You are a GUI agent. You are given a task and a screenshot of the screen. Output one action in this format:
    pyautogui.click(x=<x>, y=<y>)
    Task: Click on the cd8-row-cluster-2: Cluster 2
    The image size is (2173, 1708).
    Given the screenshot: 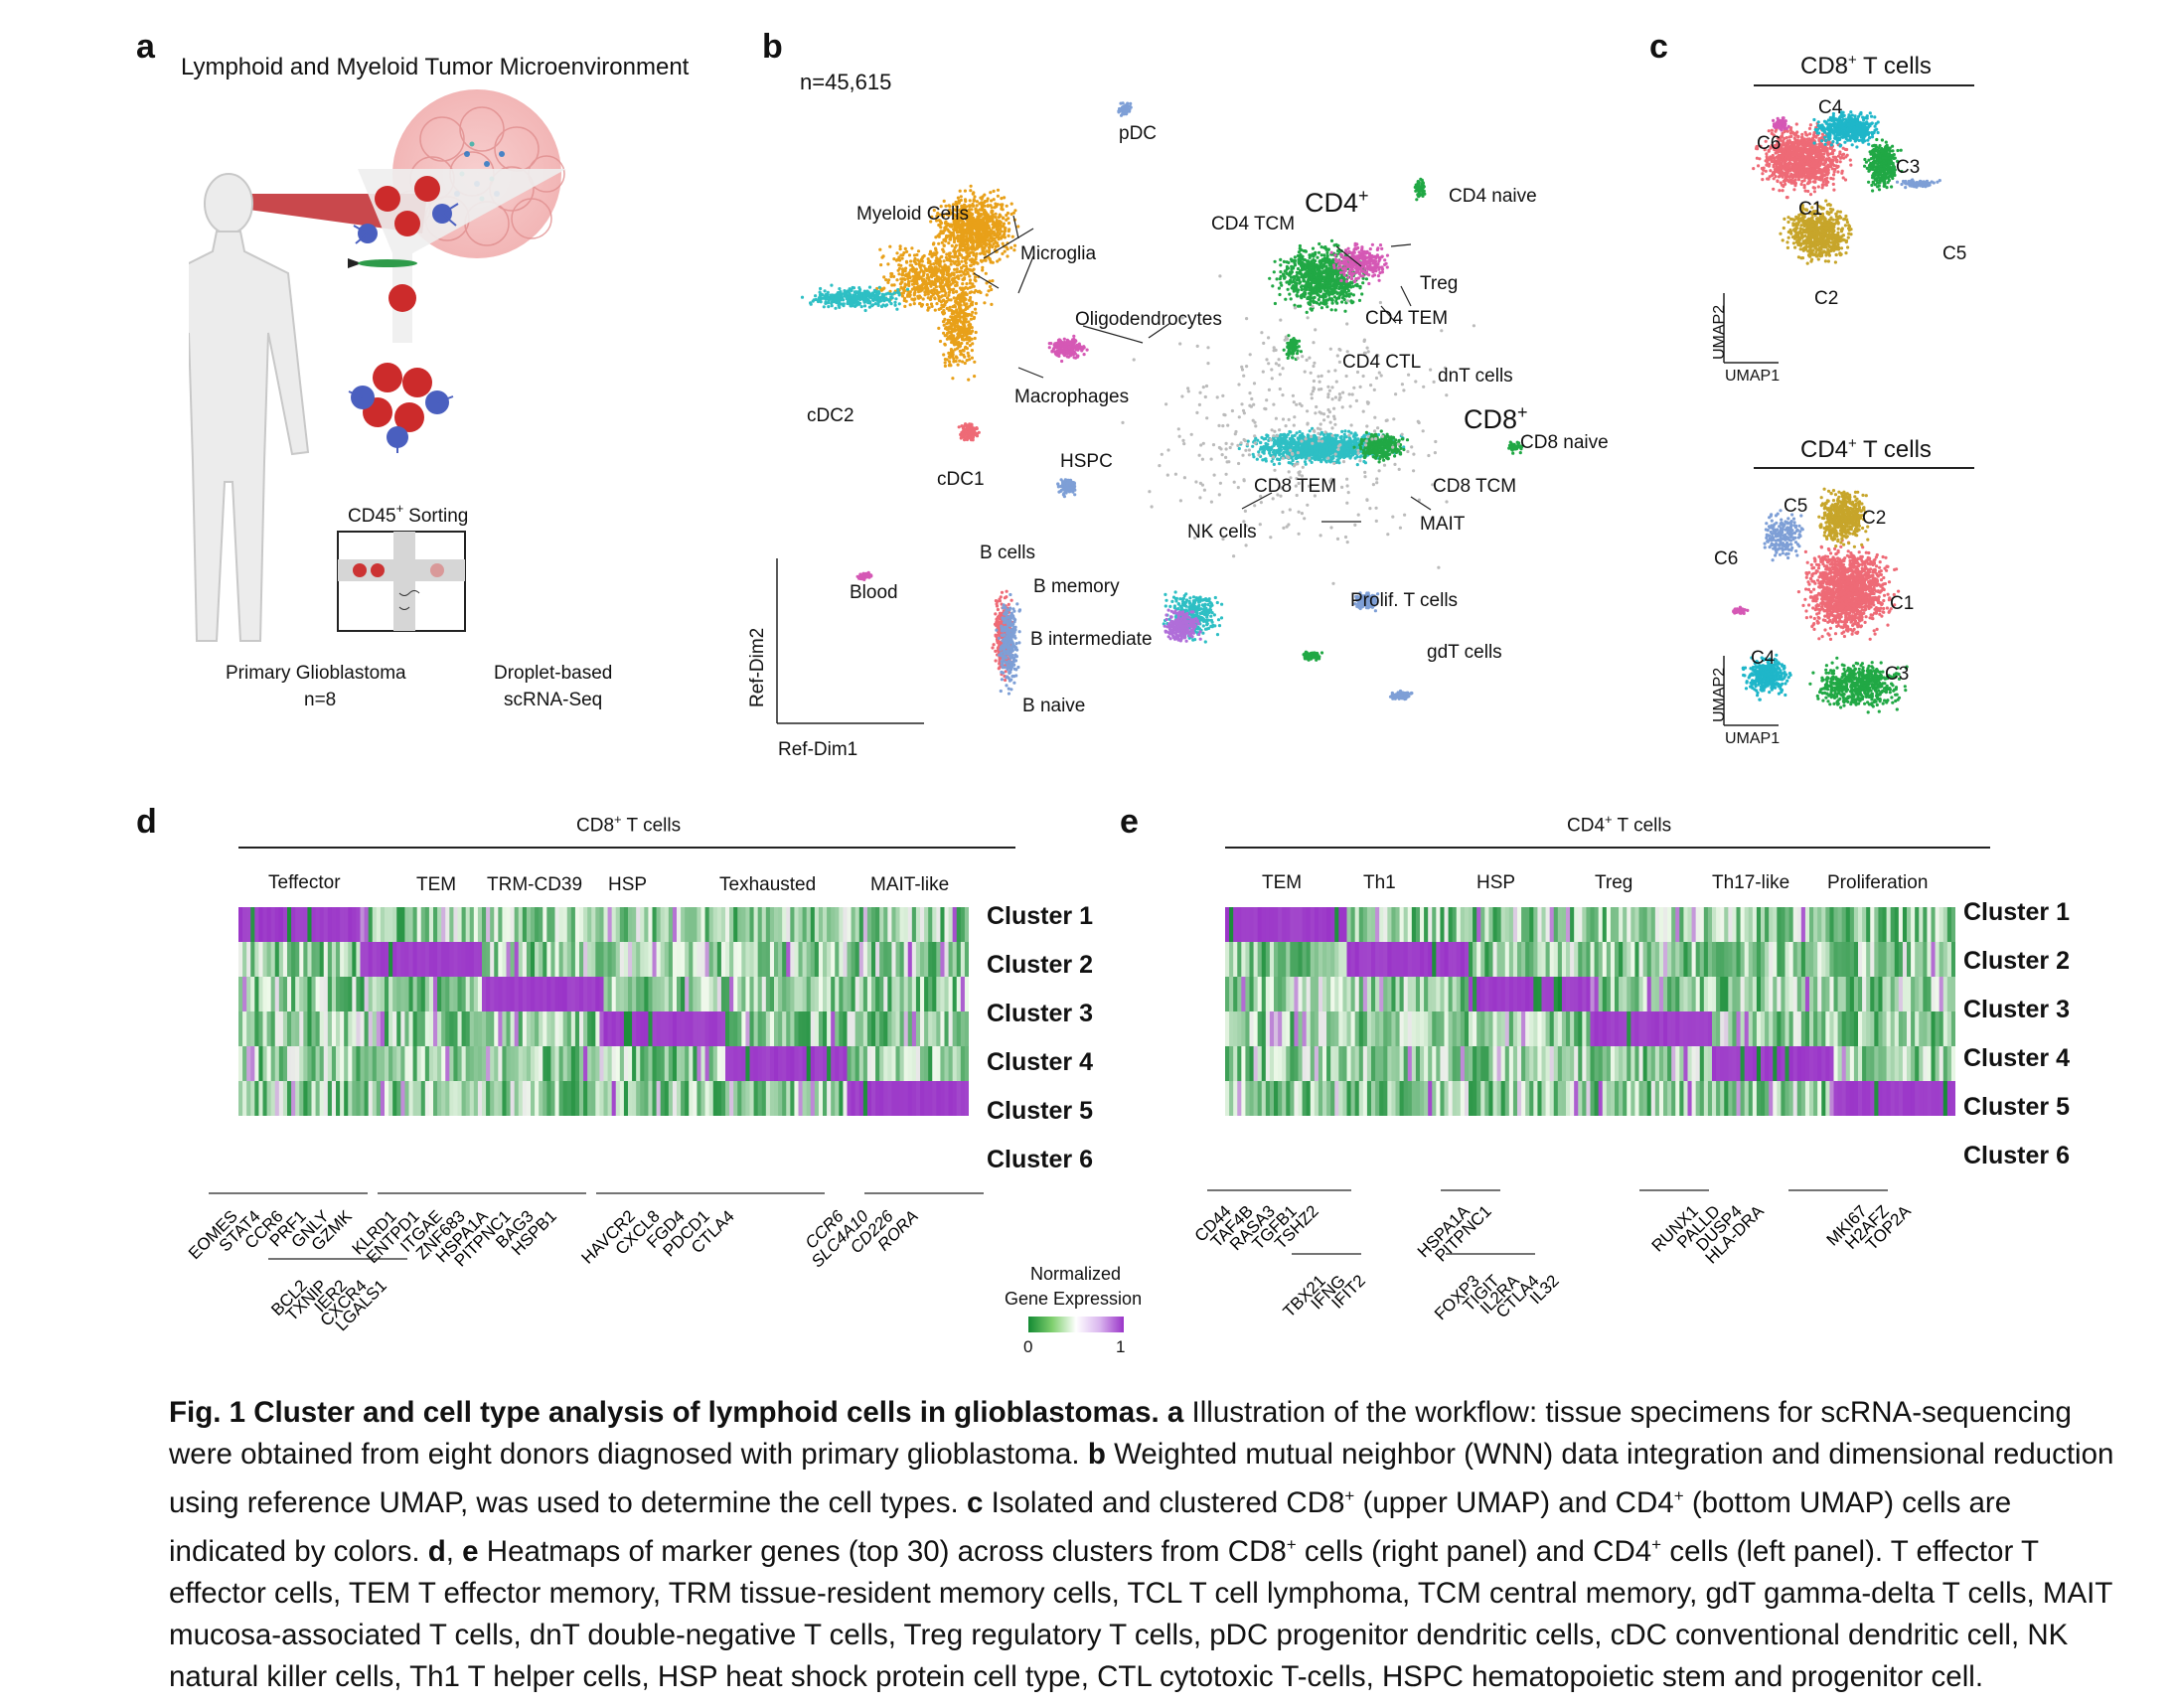 What is the action you would take?
    pyautogui.click(x=1040, y=965)
    